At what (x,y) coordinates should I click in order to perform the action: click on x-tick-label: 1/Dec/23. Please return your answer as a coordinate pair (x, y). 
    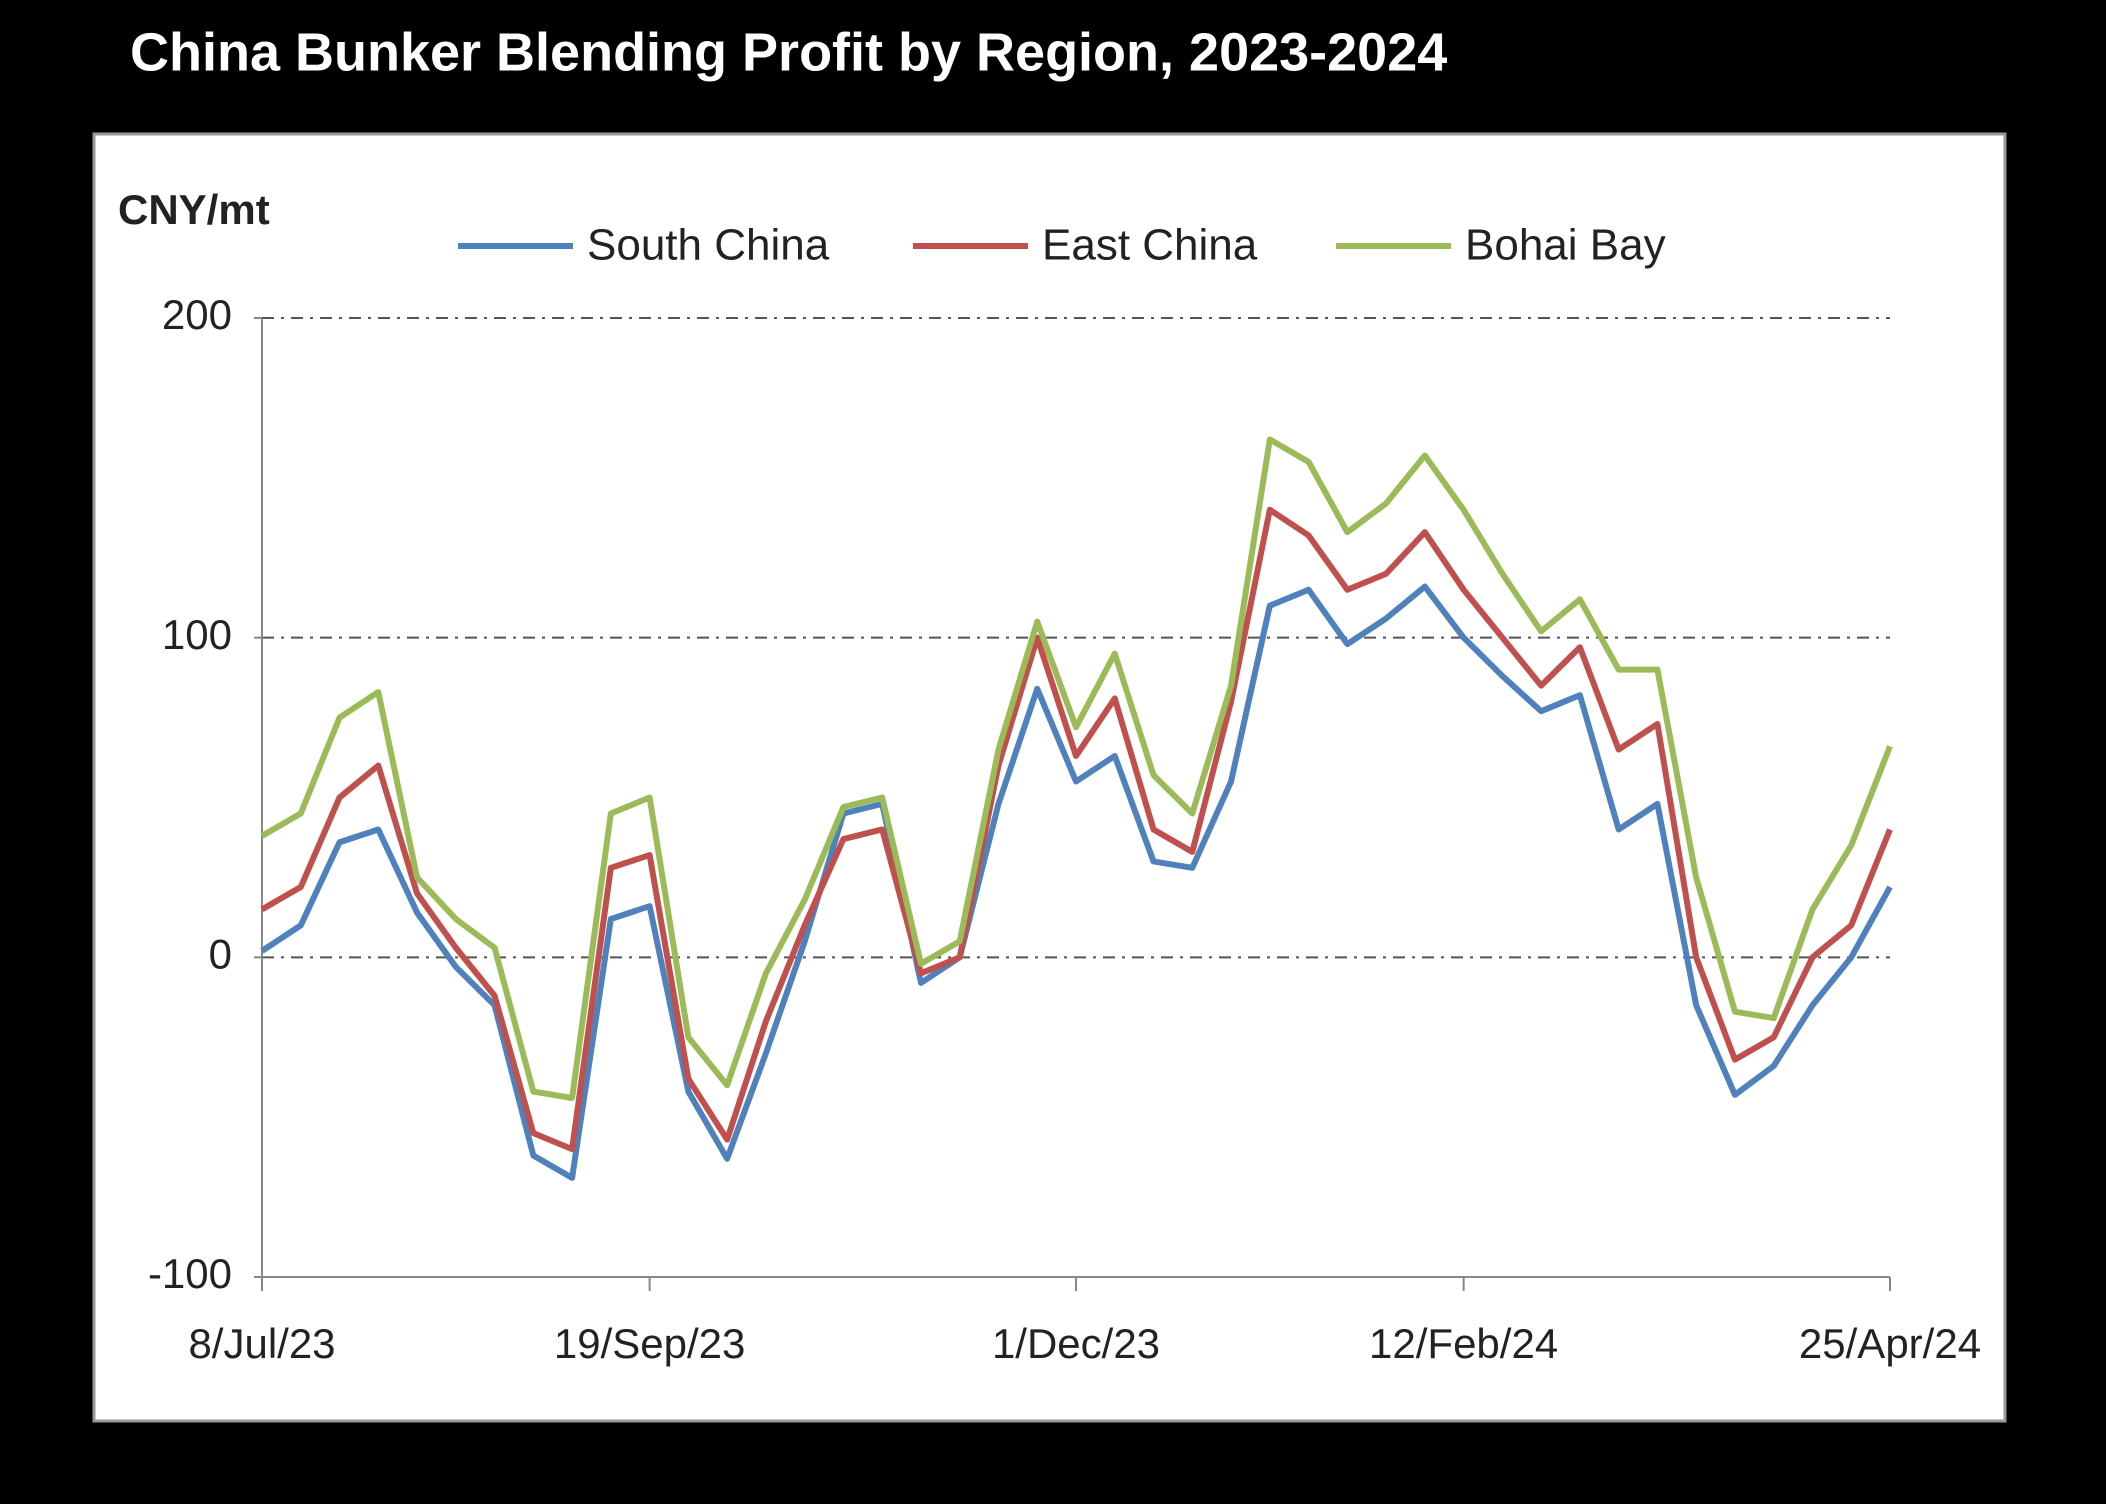
    Looking at the image, I should click on (1076, 1343).